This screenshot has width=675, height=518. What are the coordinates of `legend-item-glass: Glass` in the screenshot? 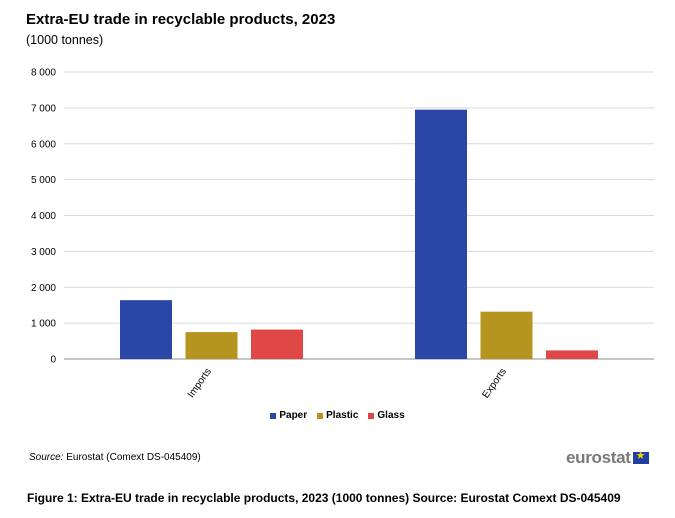 It's located at (386, 415).